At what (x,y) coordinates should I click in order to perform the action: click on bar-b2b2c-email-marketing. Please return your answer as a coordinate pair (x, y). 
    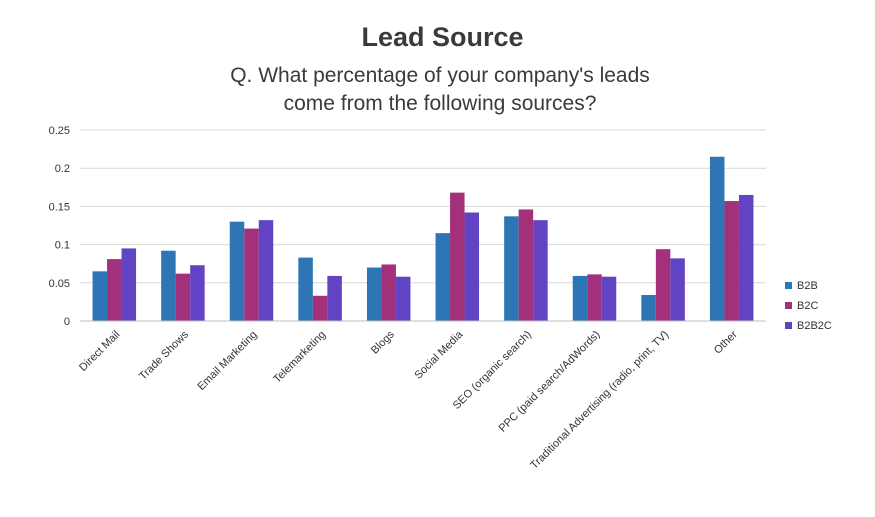
    Looking at the image, I should click on (266, 270).